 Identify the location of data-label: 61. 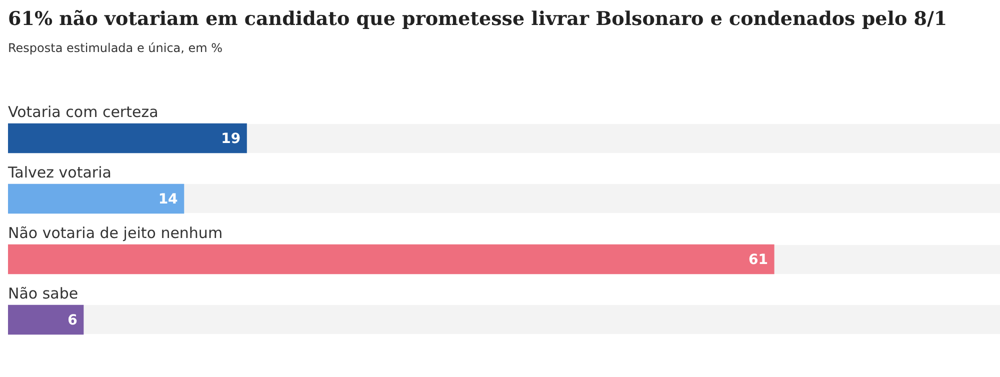
(758, 260).